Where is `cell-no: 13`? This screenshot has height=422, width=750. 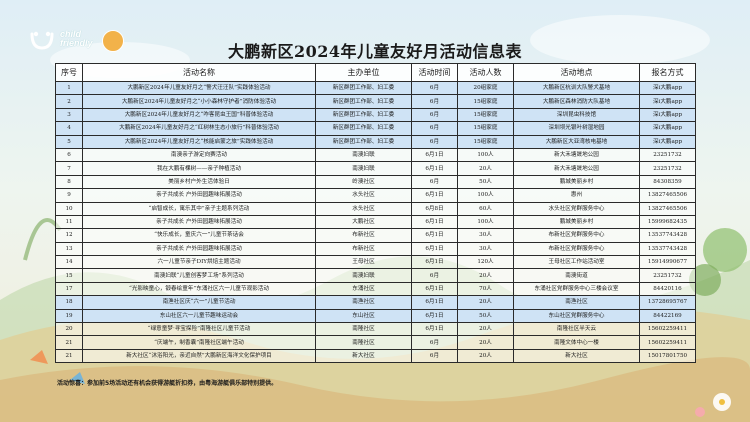 cell-no: 13 is located at coordinates (69, 249).